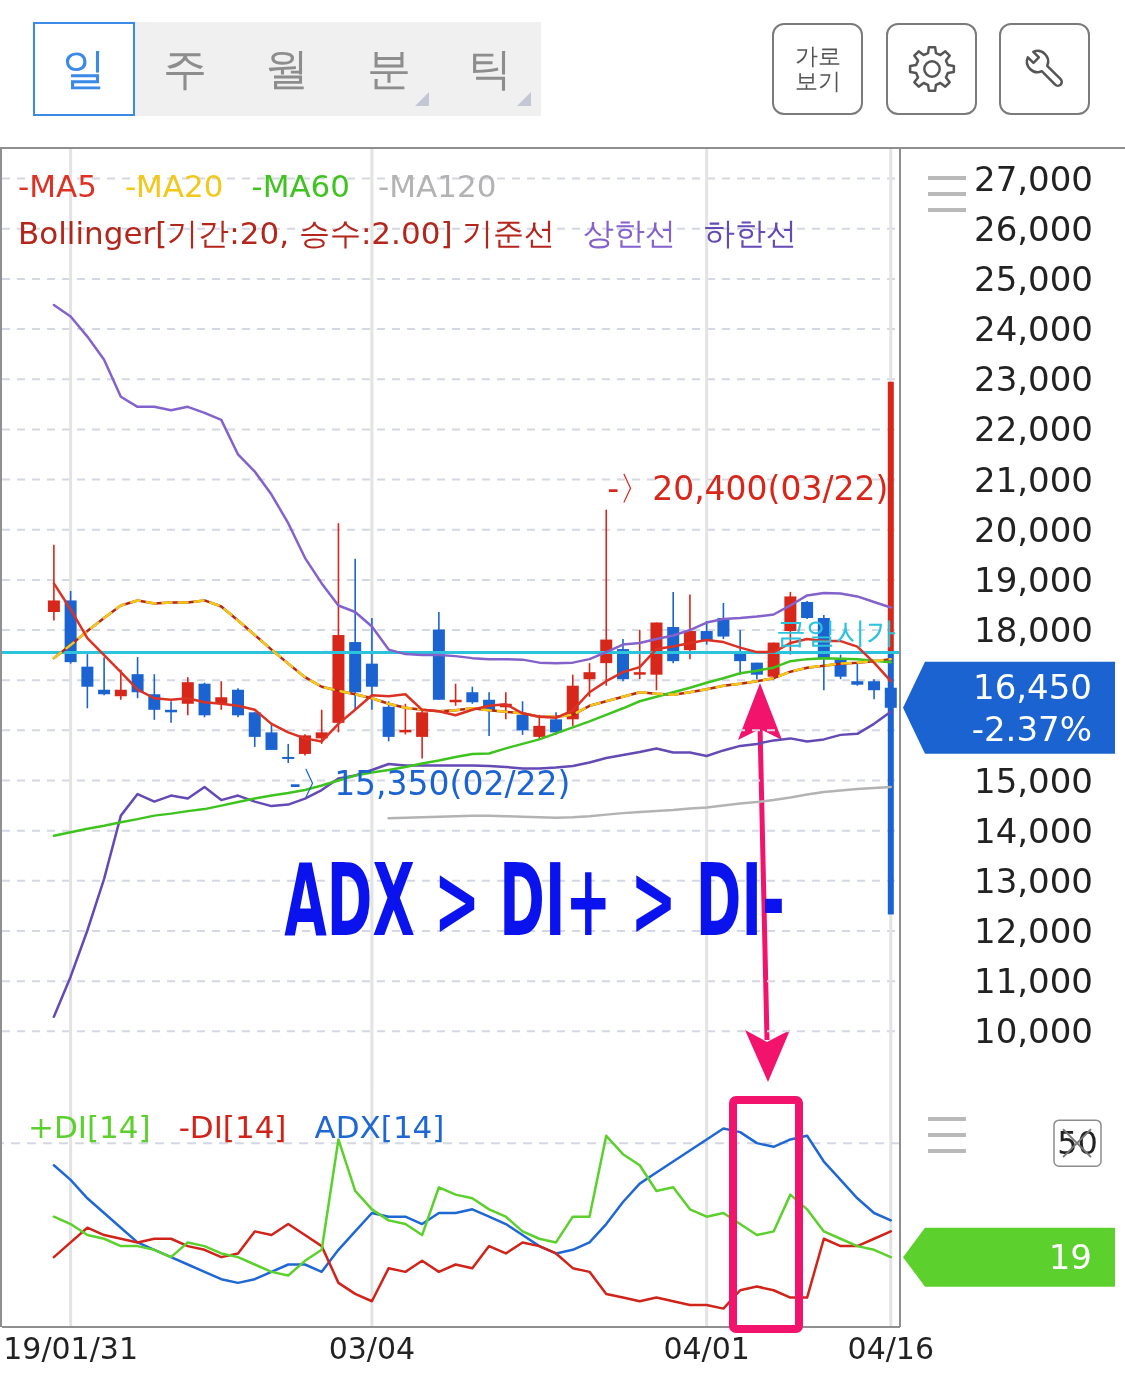 The image size is (1125, 1373). I want to click on landscape-view-button: 가로 보기, so click(817, 69).